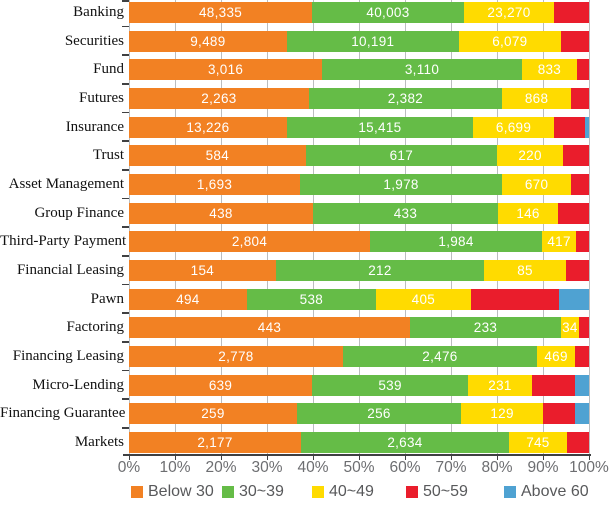 The height and width of the screenshot is (507, 614). I want to click on bar-row: 9,489 10,191 6,079, so click(359, 41).